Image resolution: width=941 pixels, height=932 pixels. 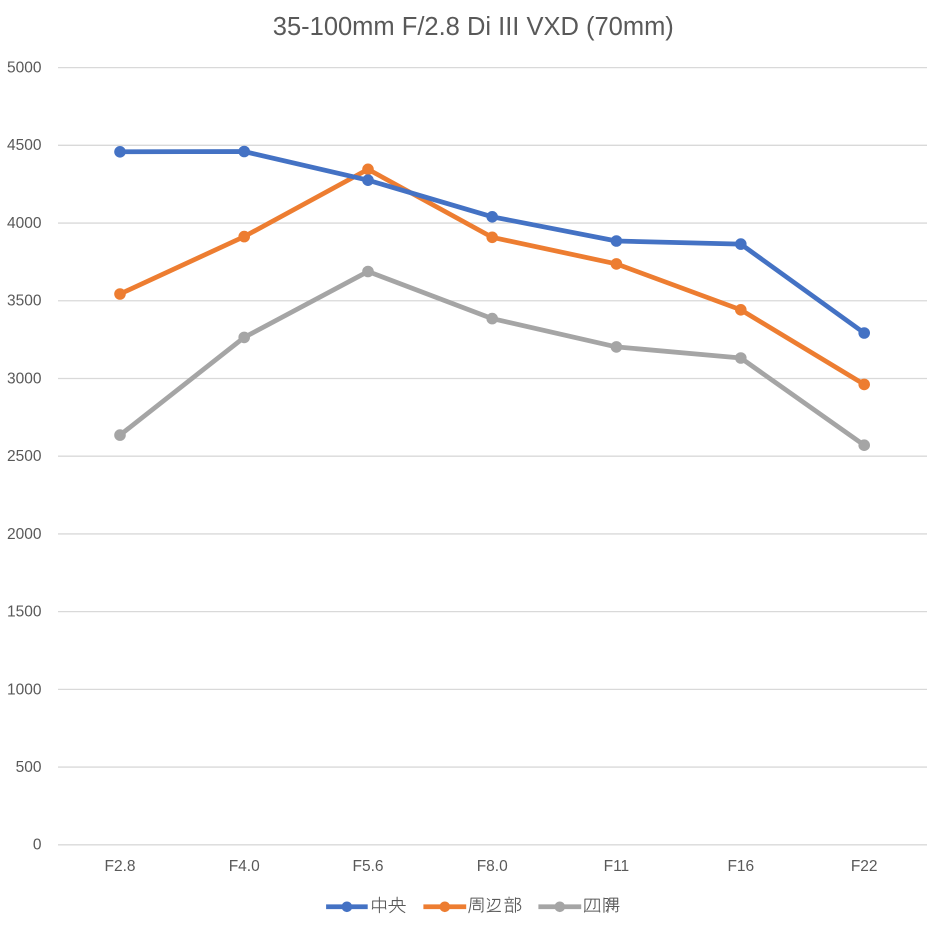 What do you see at coordinates (37, 845) in the screenshot?
I see `svg-text: 0` at bounding box center [37, 845].